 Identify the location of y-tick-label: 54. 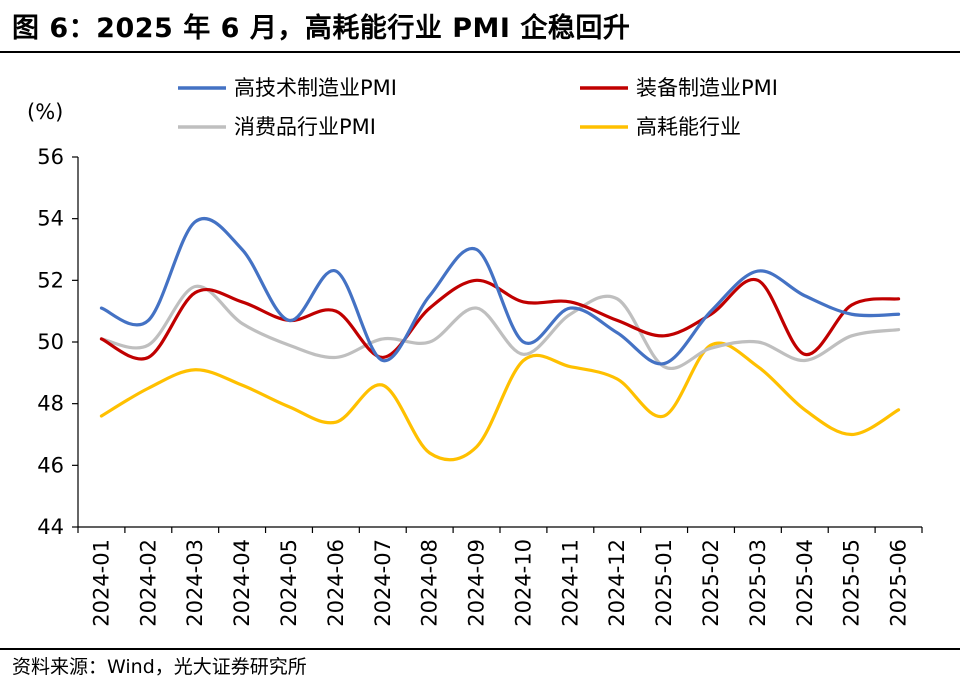
(50, 219).